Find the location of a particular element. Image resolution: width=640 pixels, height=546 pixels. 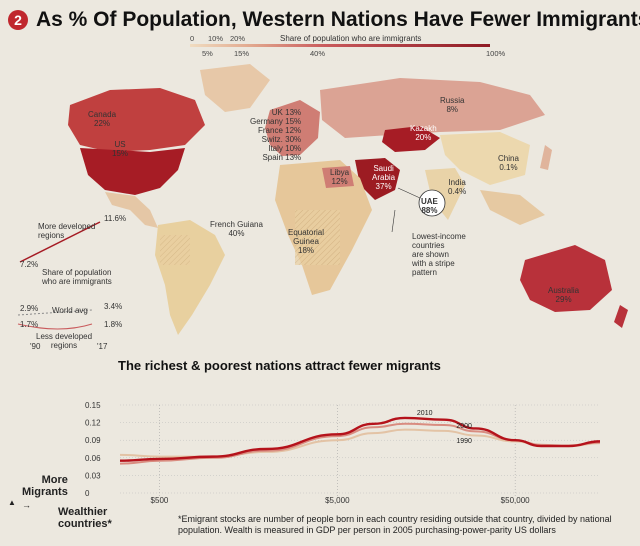

y-arrow-icon: ▲ is located at coordinates (12, 502).